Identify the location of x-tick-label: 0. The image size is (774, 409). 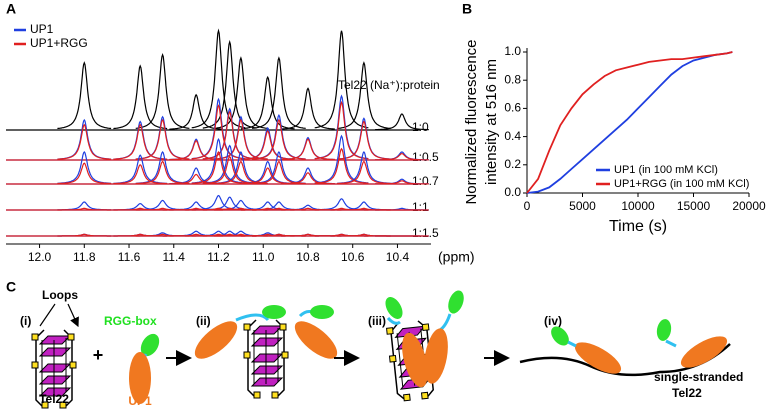
(527, 206).